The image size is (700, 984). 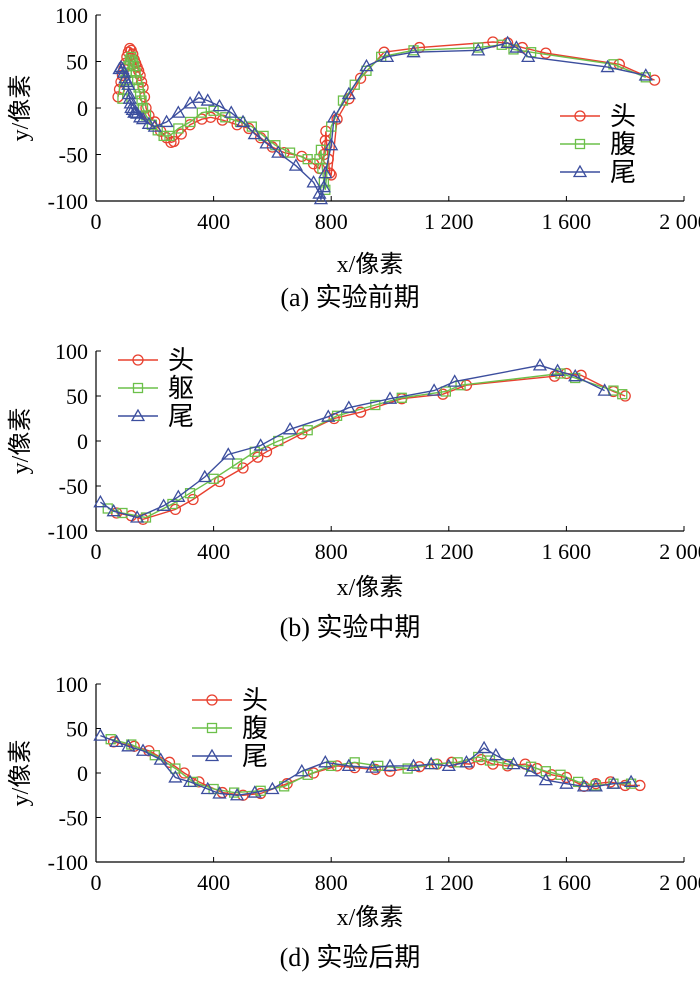 What do you see at coordinates (623, 172) in the screenshot?
I see `legend-label: 尾` at bounding box center [623, 172].